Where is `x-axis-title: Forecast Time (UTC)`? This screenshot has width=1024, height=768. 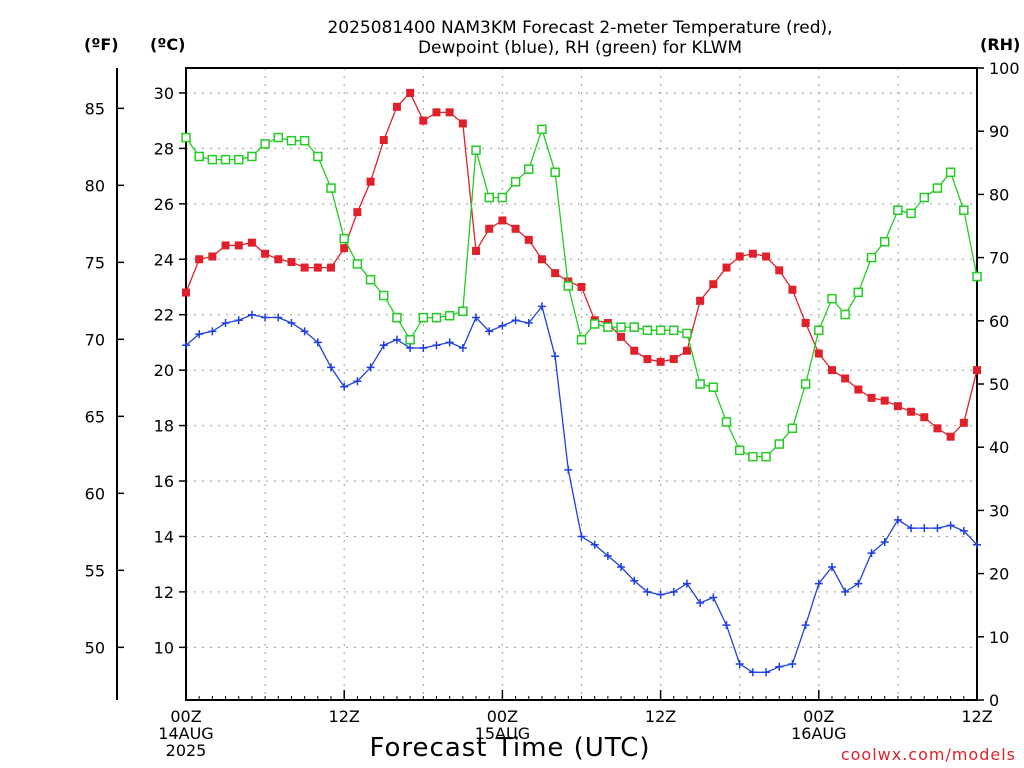
x-axis-title: Forecast Time (UTC) is located at coordinates (510, 748).